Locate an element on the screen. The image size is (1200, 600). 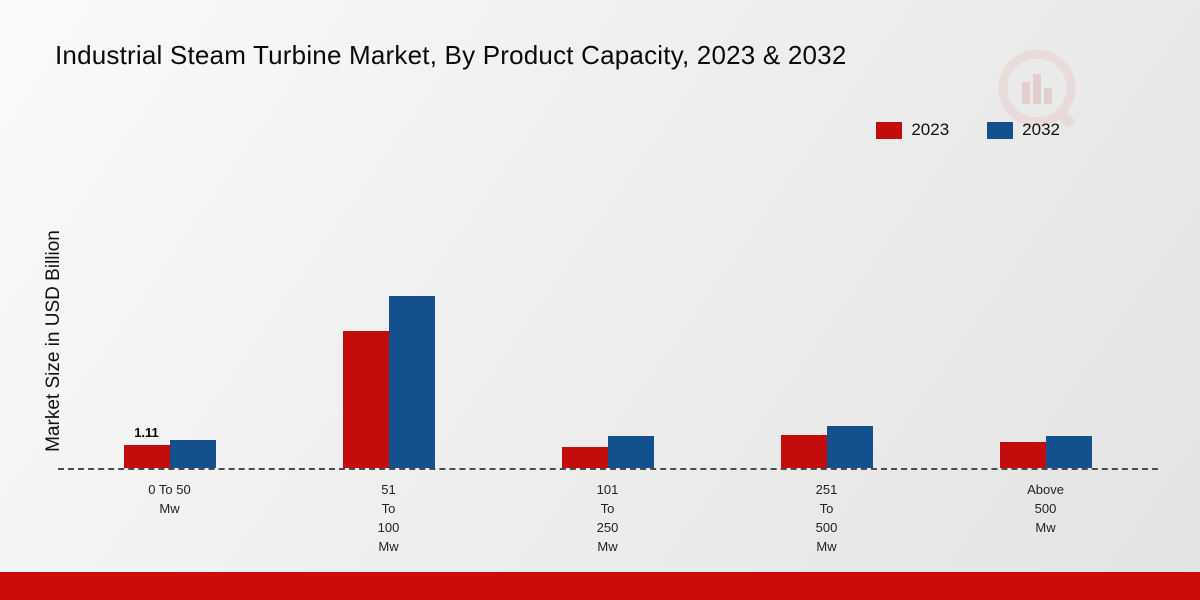
bar-2023: 1.11 is located at coordinates (146, 446).